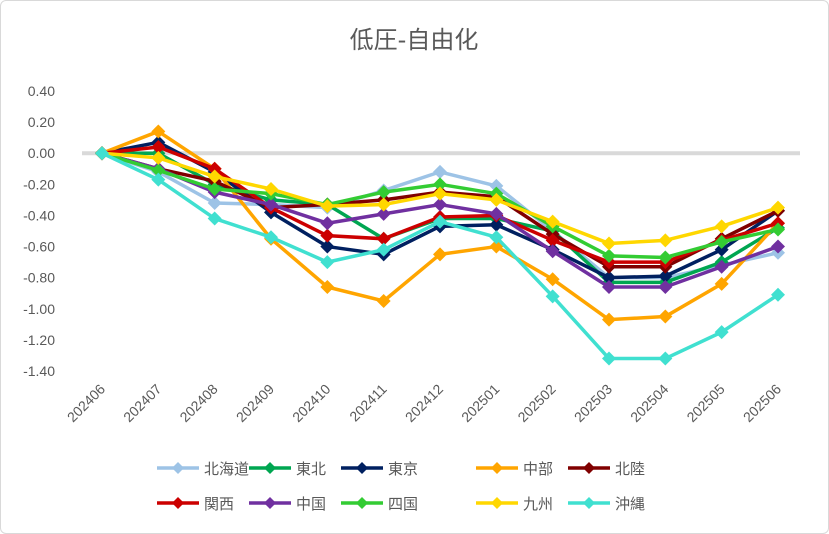 The image size is (829, 534). Describe the element at coordinates (538, 469) in the screenshot. I see `legend-label: 中部` at that location.